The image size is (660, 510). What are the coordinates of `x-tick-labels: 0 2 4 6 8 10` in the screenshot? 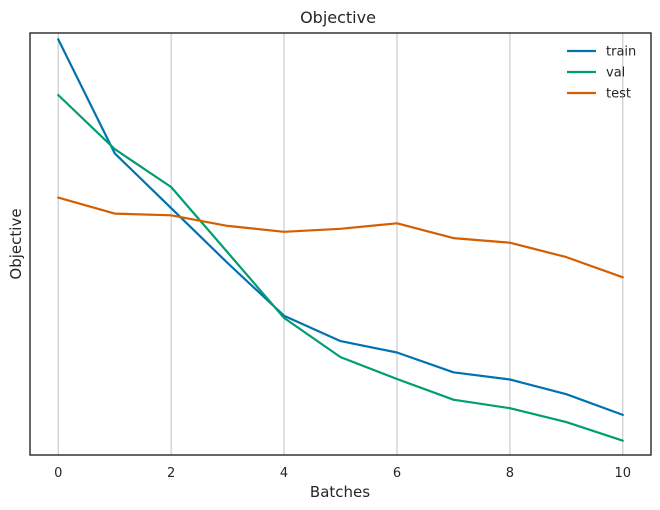 It's located at (342, 473).